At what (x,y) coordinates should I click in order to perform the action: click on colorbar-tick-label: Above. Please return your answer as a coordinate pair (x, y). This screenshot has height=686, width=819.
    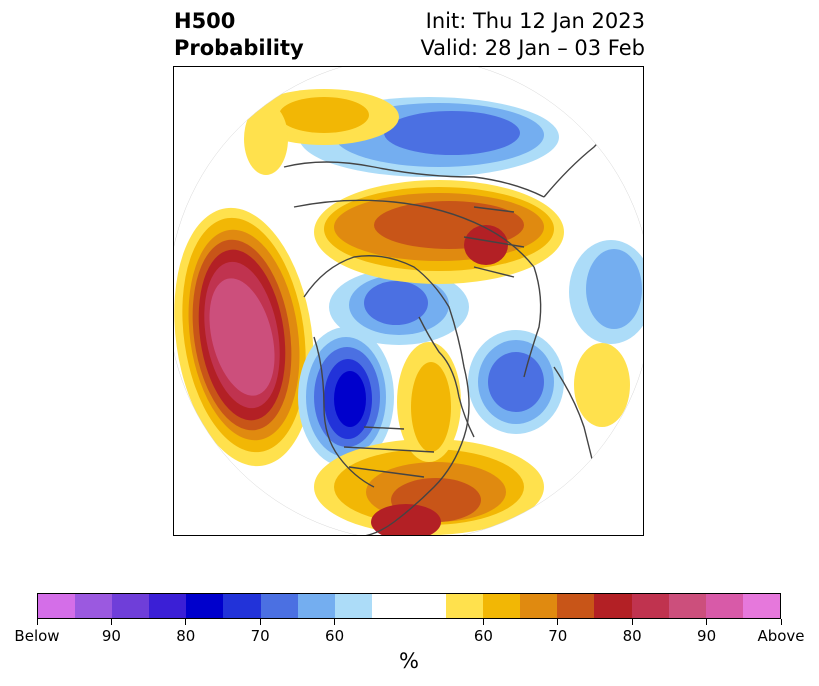
    Looking at the image, I should click on (781, 636).